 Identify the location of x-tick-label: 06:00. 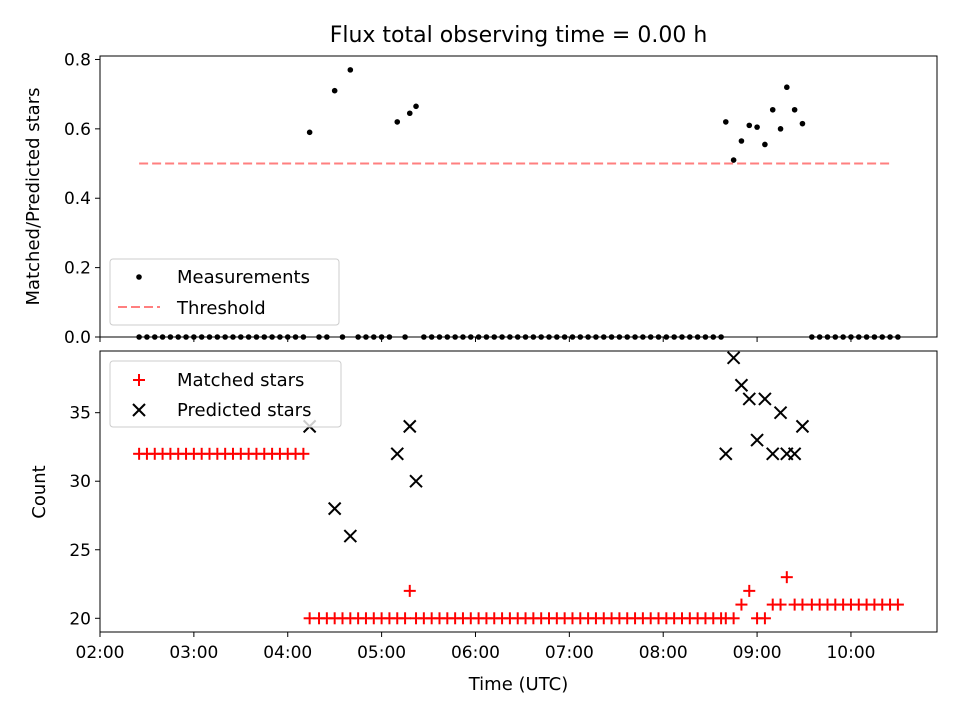
(475, 653).